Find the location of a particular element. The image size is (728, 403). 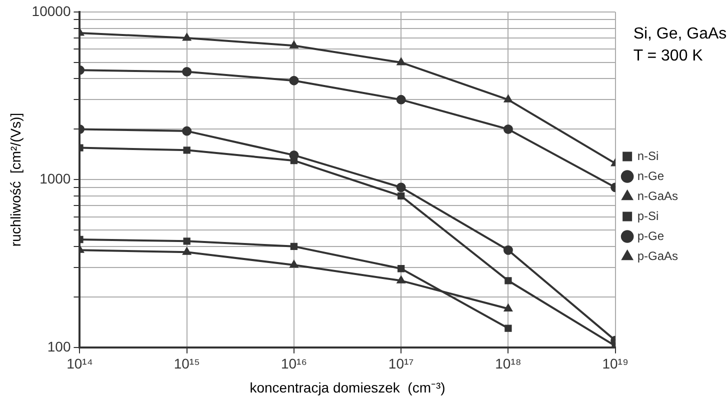

x-tick-label: 10¹⁹ is located at coordinates (615, 364).